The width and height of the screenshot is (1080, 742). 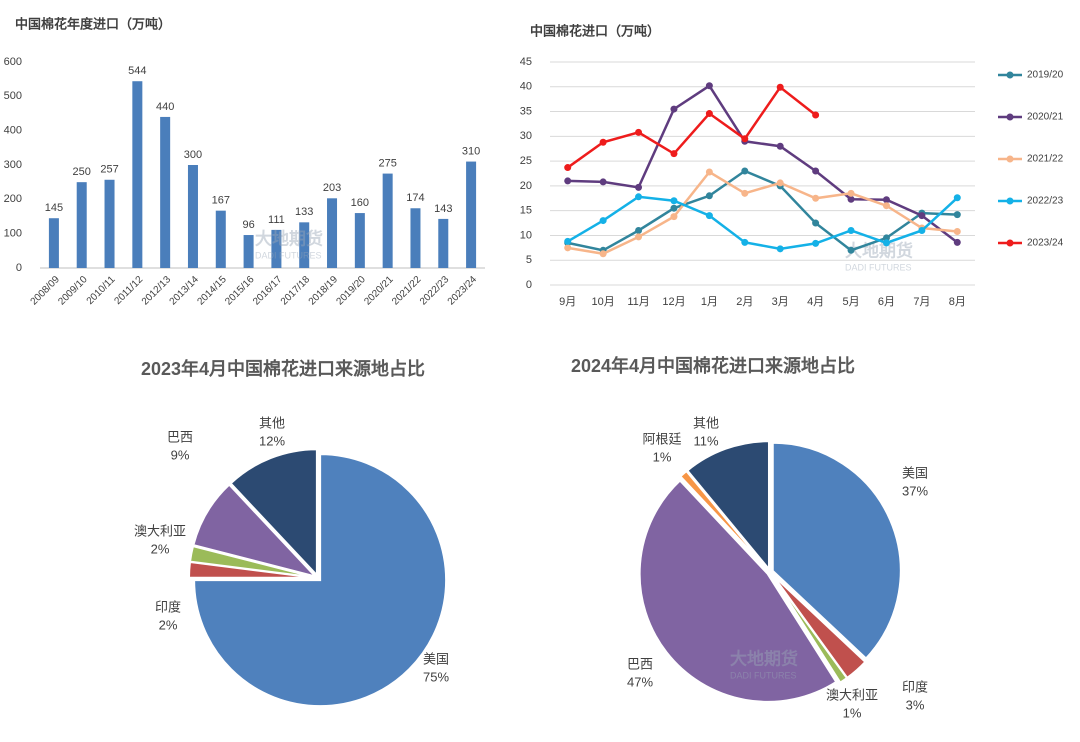 What do you see at coordinates (1045, 201) in the screenshot?
I see `legend-label: 2022/23` at bounding box center [1045, 201].